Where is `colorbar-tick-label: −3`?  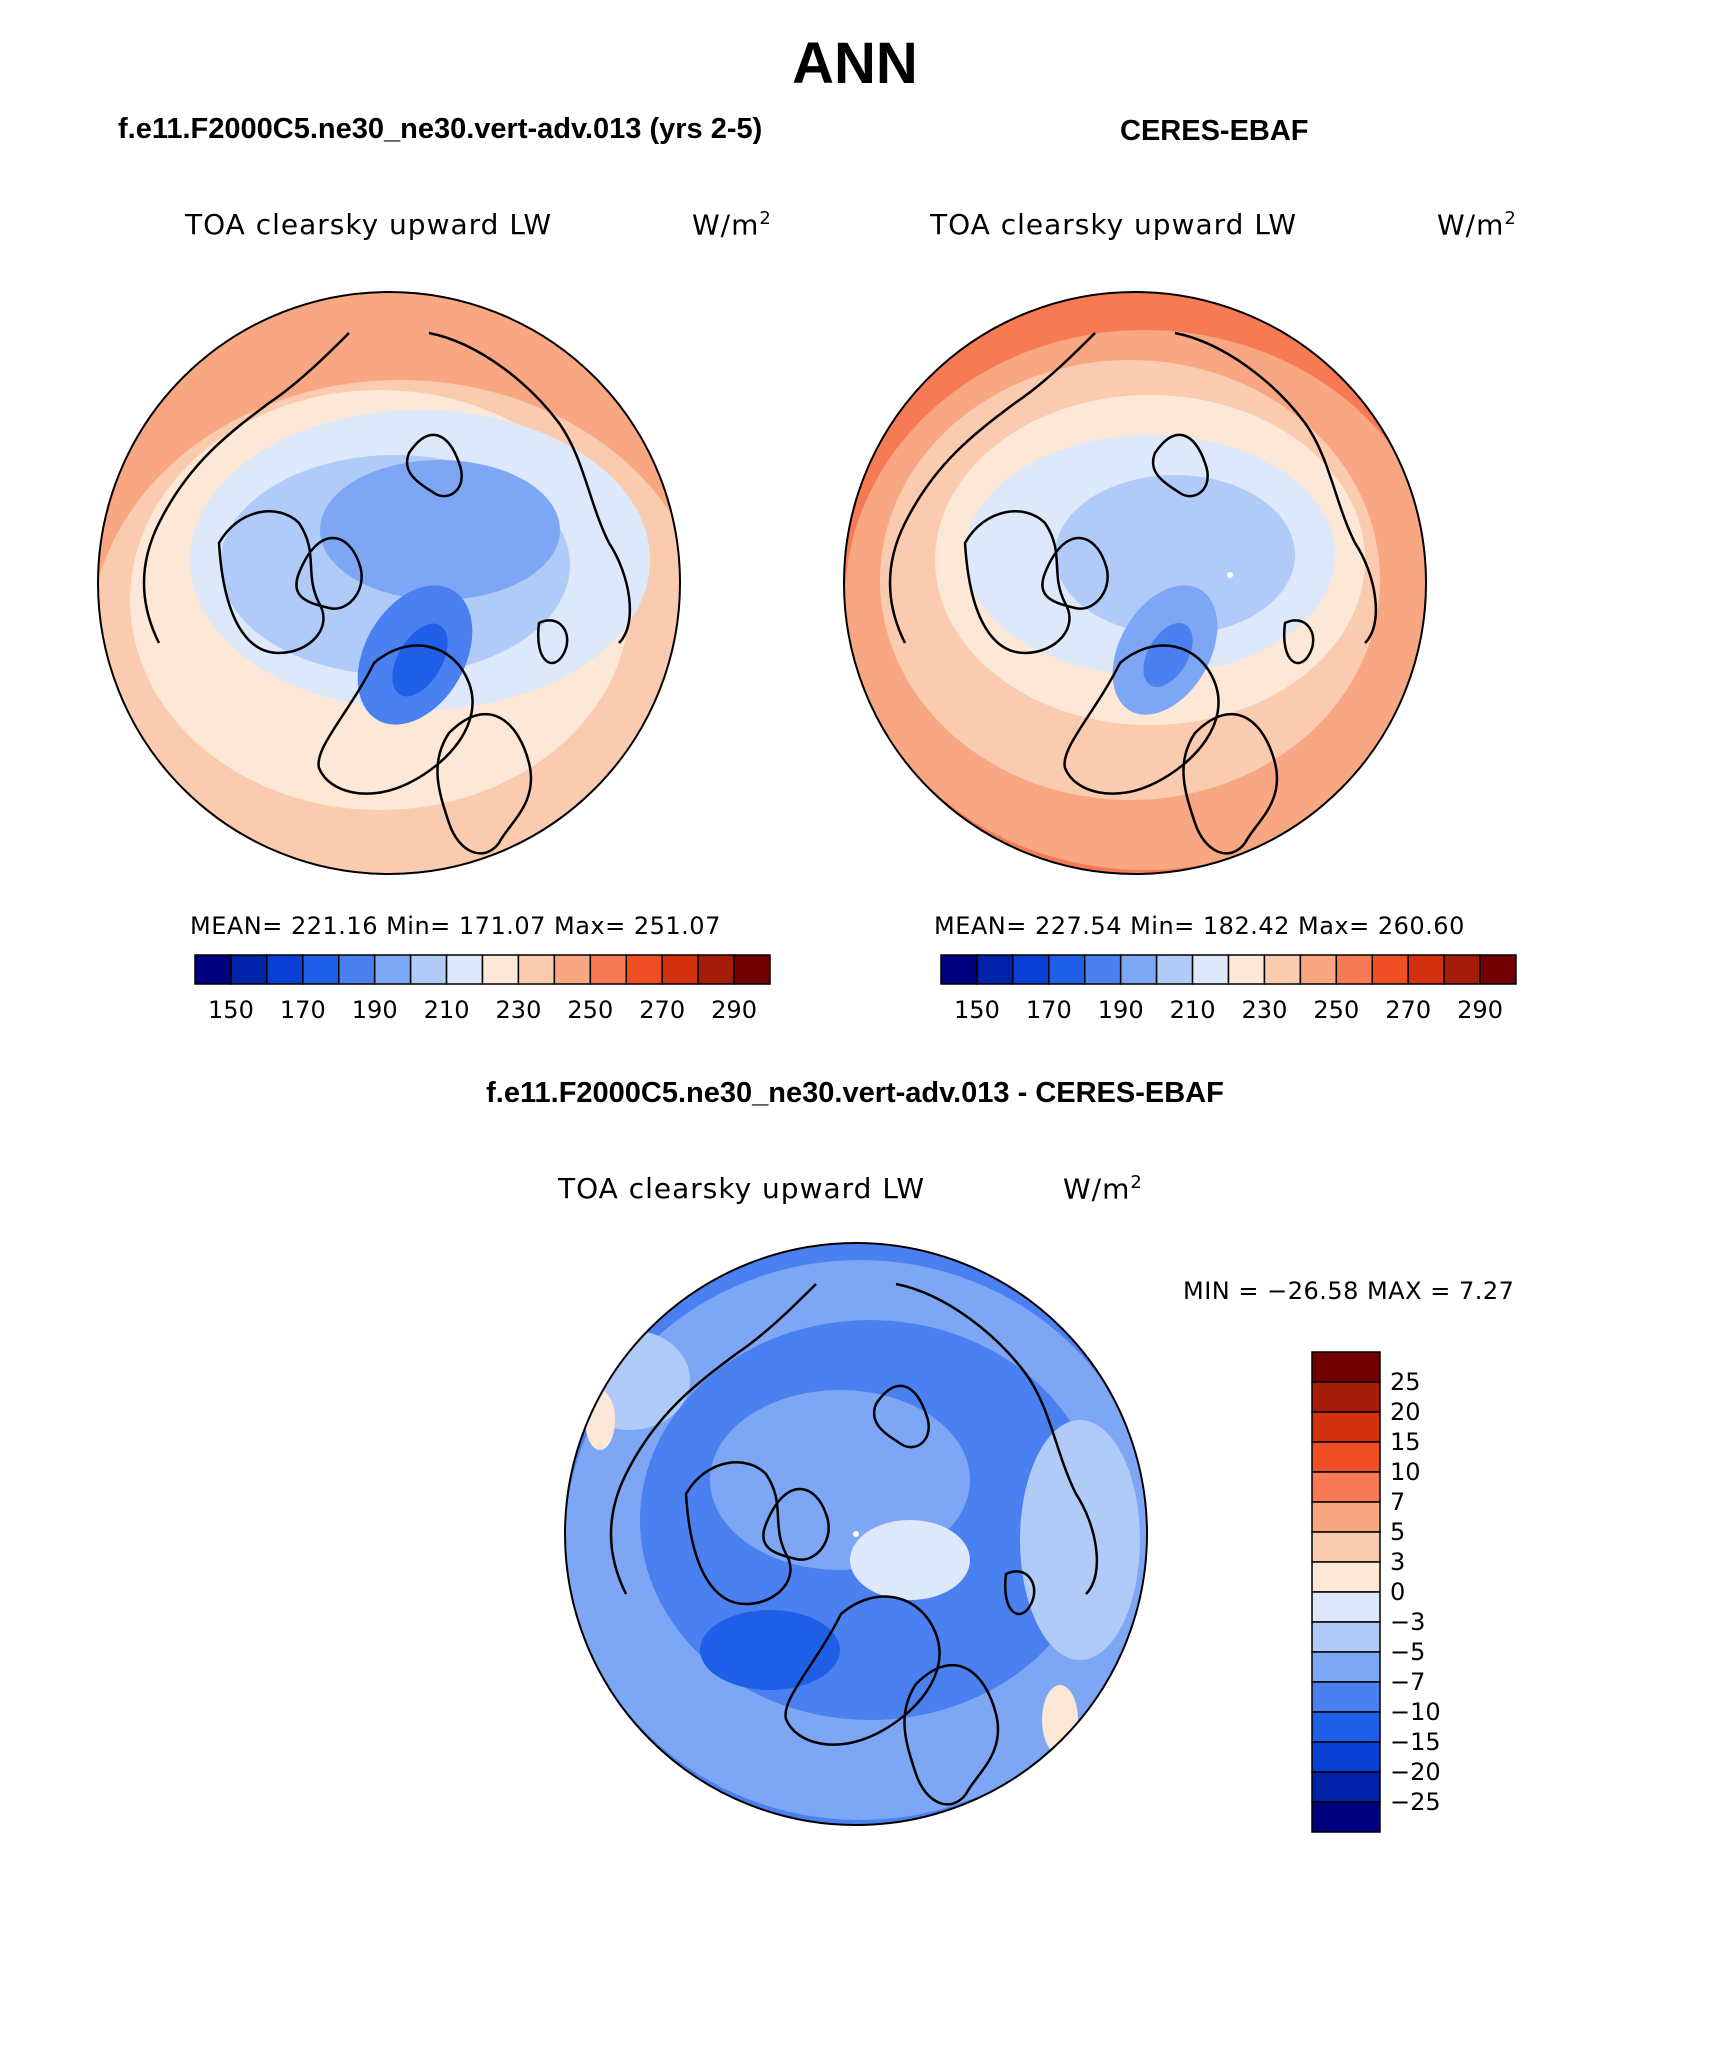 colorbar-tick-label: −3 is located at coordinates (1408, 1622).